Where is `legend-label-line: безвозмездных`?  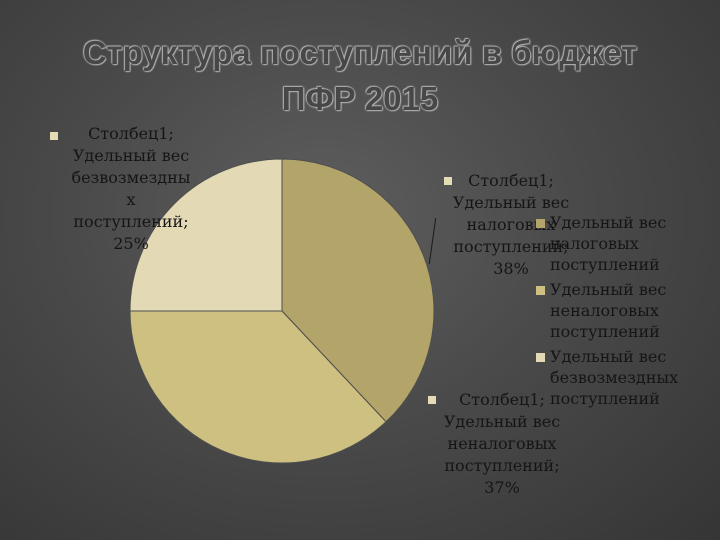 legend-label-line: безвозмездных is located at coordinates (614, 377).